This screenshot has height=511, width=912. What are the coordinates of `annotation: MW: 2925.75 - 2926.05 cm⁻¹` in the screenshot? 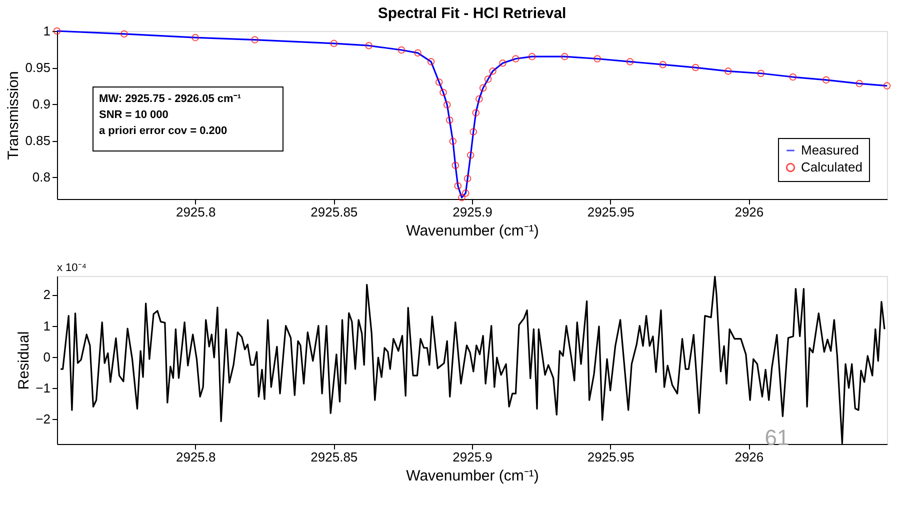 It's located at (170, 99).